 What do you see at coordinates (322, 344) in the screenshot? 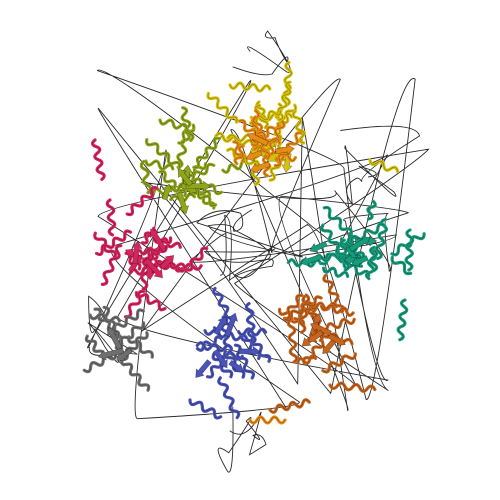
I see `brown-orange-subunit` at bounding box center [322, 344].